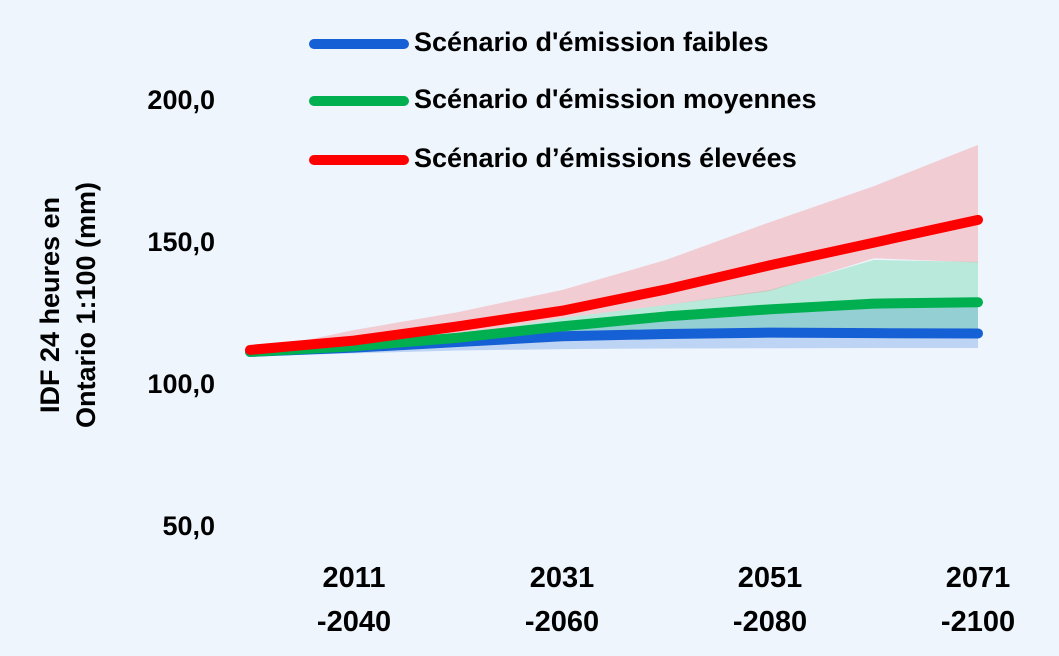 The height and width of the screenshot is (656, 1059). I want to click on y-tick-label: 100,0, so click(181, 384).